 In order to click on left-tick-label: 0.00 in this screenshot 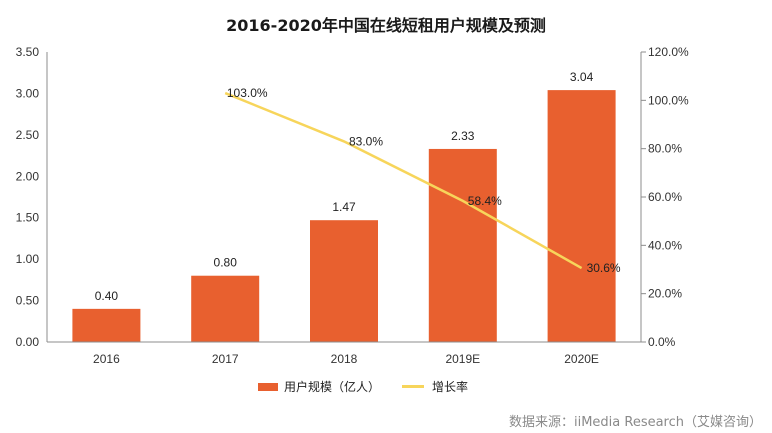, I will do `click(28, 342)`.